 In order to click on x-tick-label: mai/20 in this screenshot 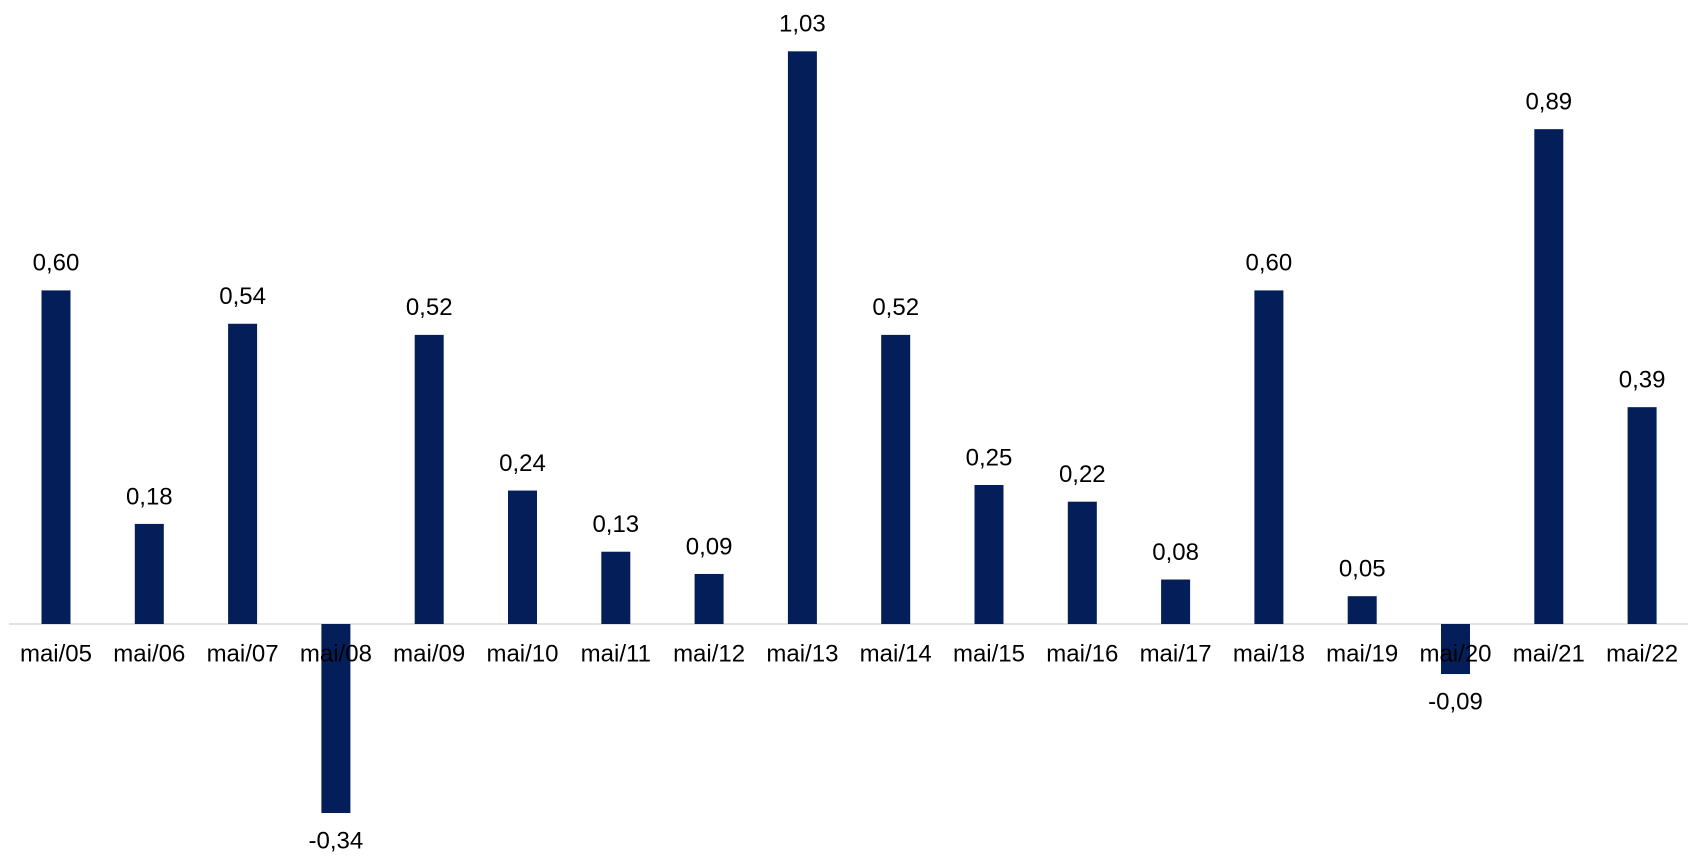, I will do `click(1455, 653)`.